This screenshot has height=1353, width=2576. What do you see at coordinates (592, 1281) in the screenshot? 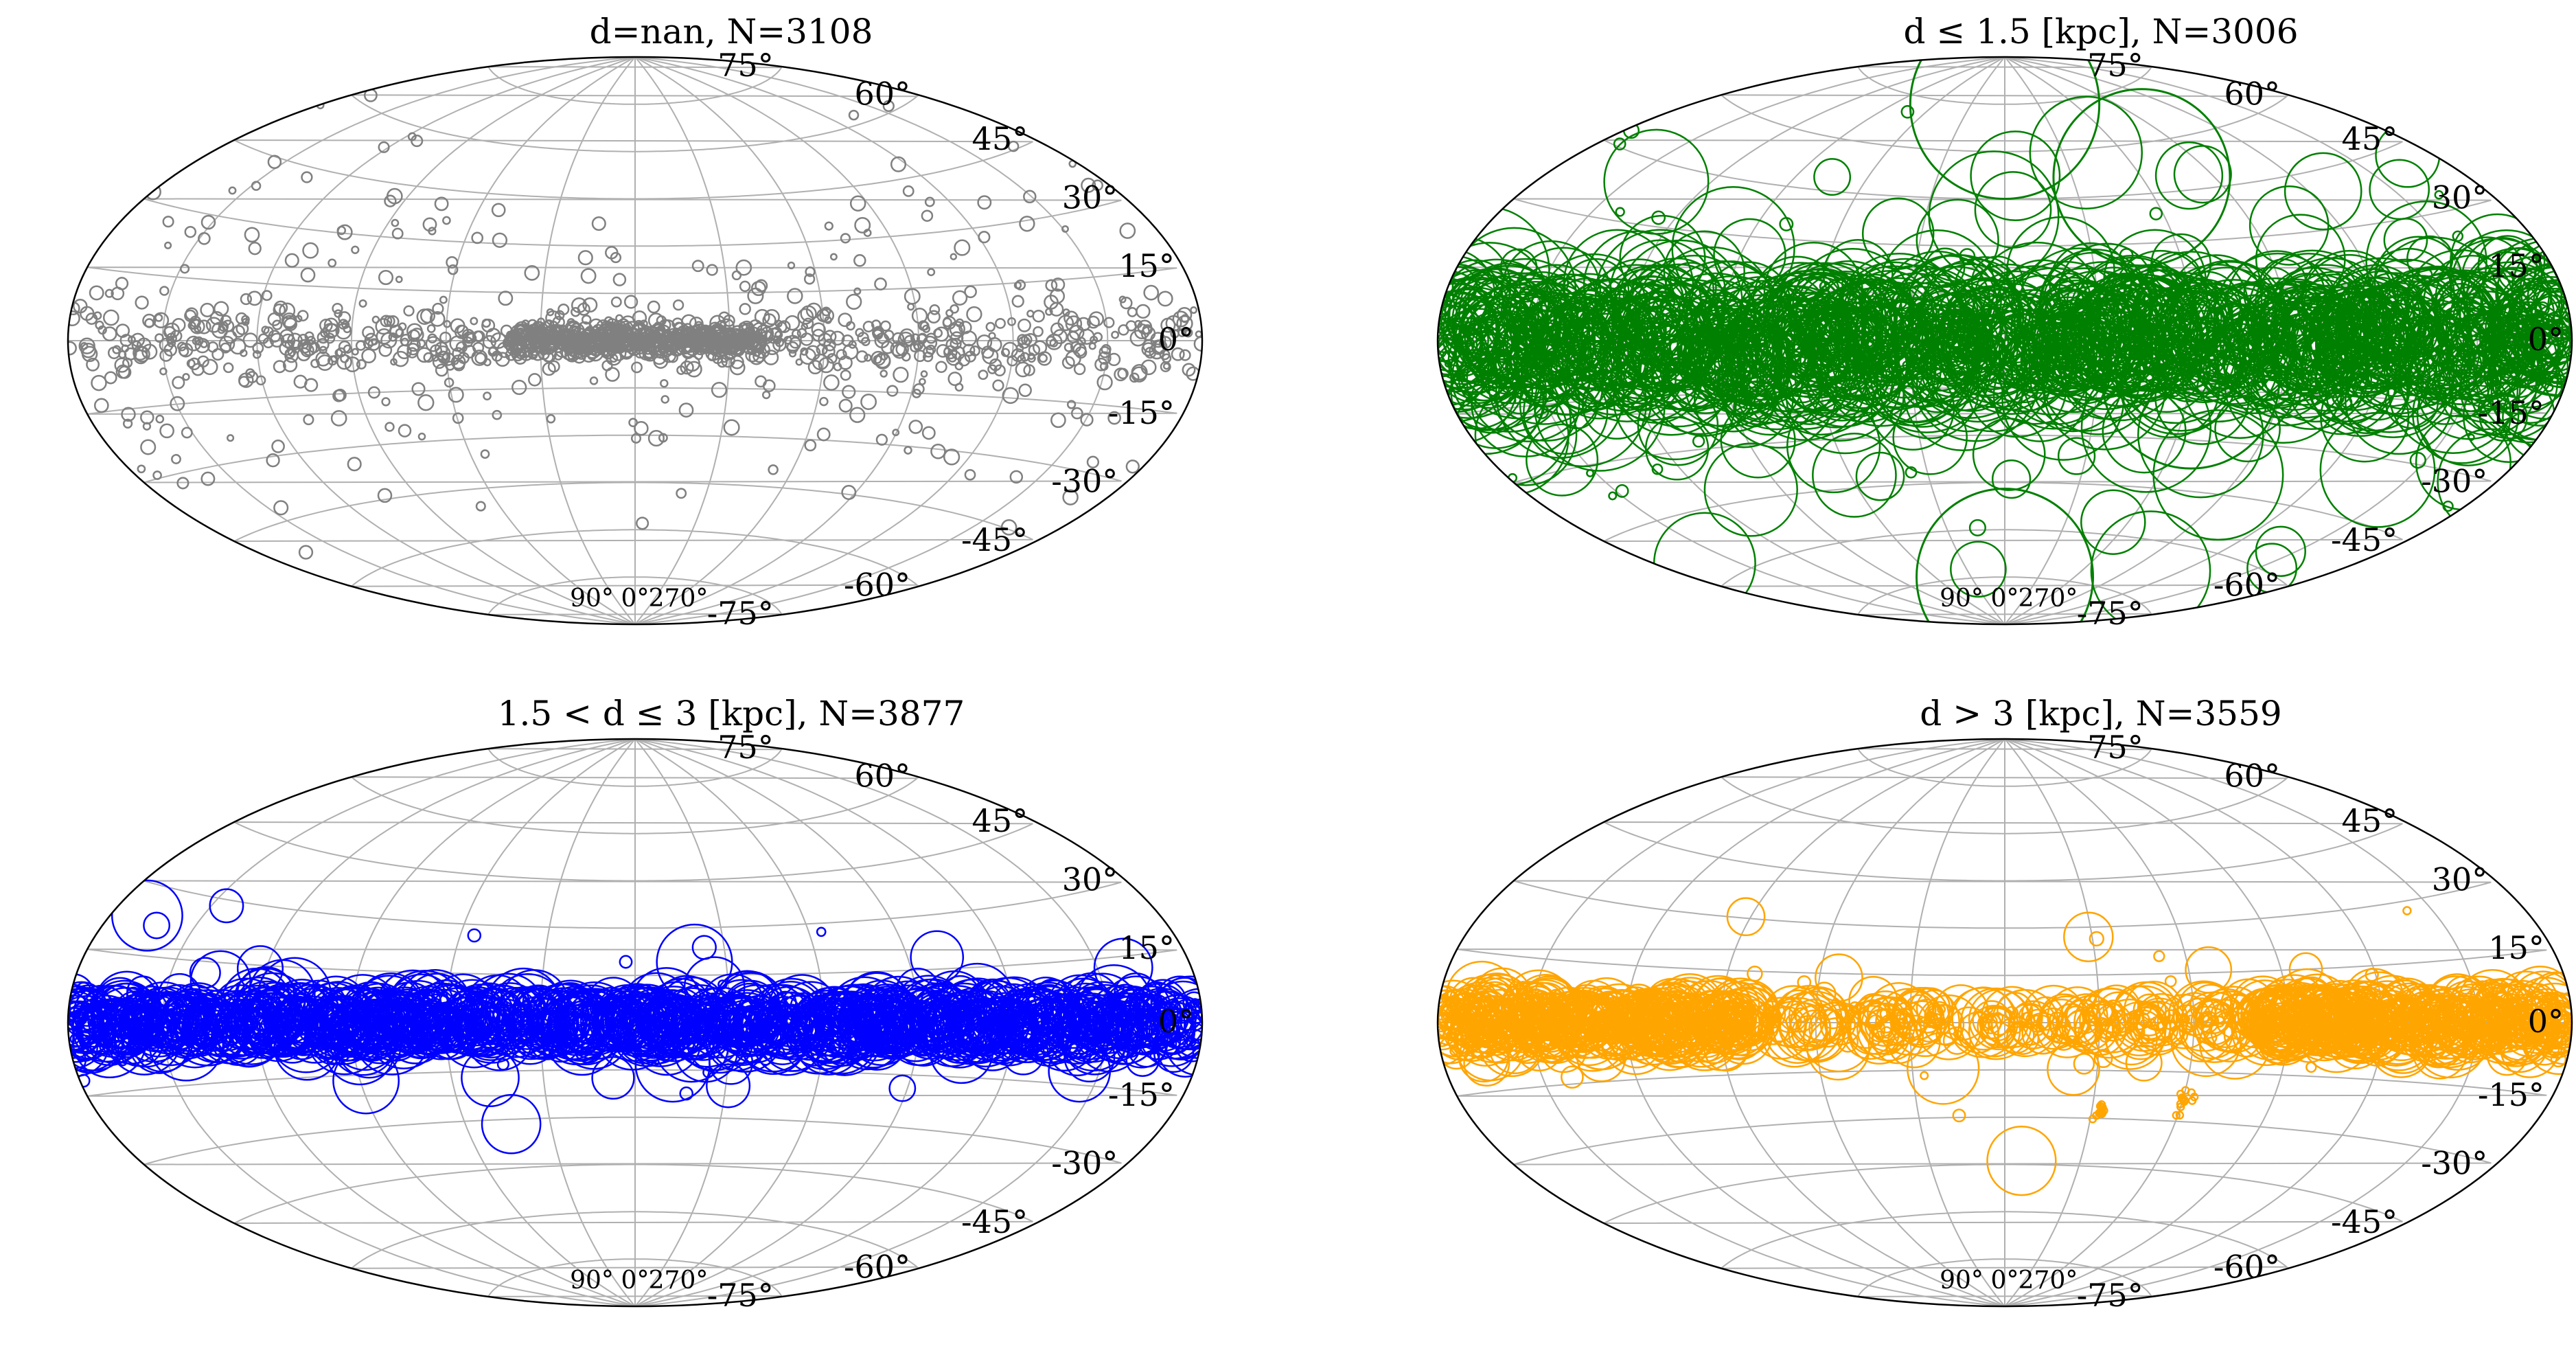
I see `longitude-tick-label: 90°` at bounding box center [592, 1281].